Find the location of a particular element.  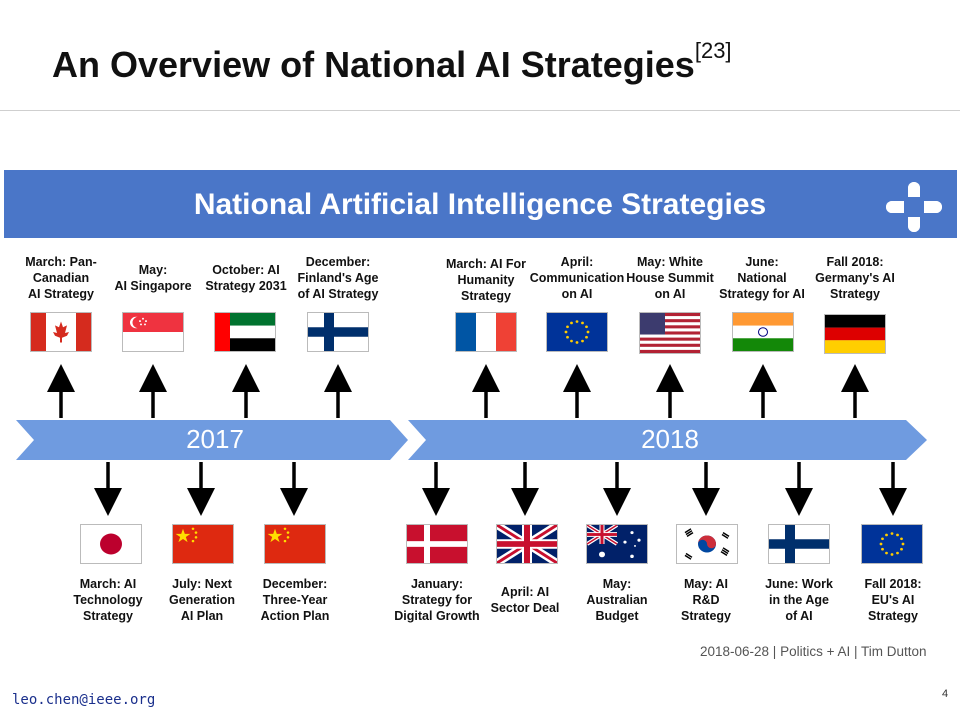

event-caption: June: National Strategy for AI is located at coordinates (762, 278).